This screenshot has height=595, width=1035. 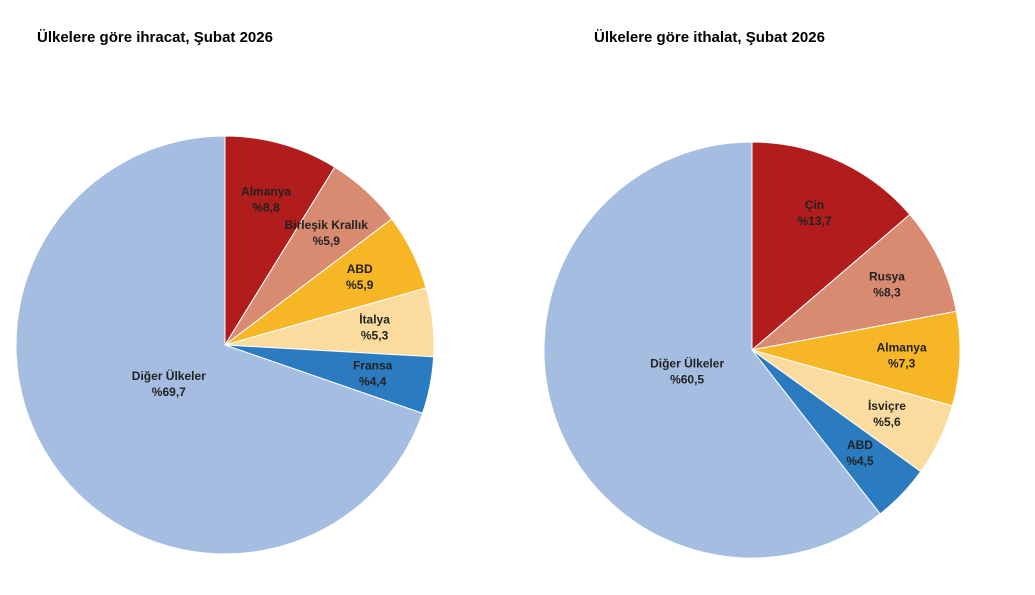 What do you see at coordinates (815, 221) in the screenshot?
I see `value-label: %13,7` at bounding box center [815, 221].